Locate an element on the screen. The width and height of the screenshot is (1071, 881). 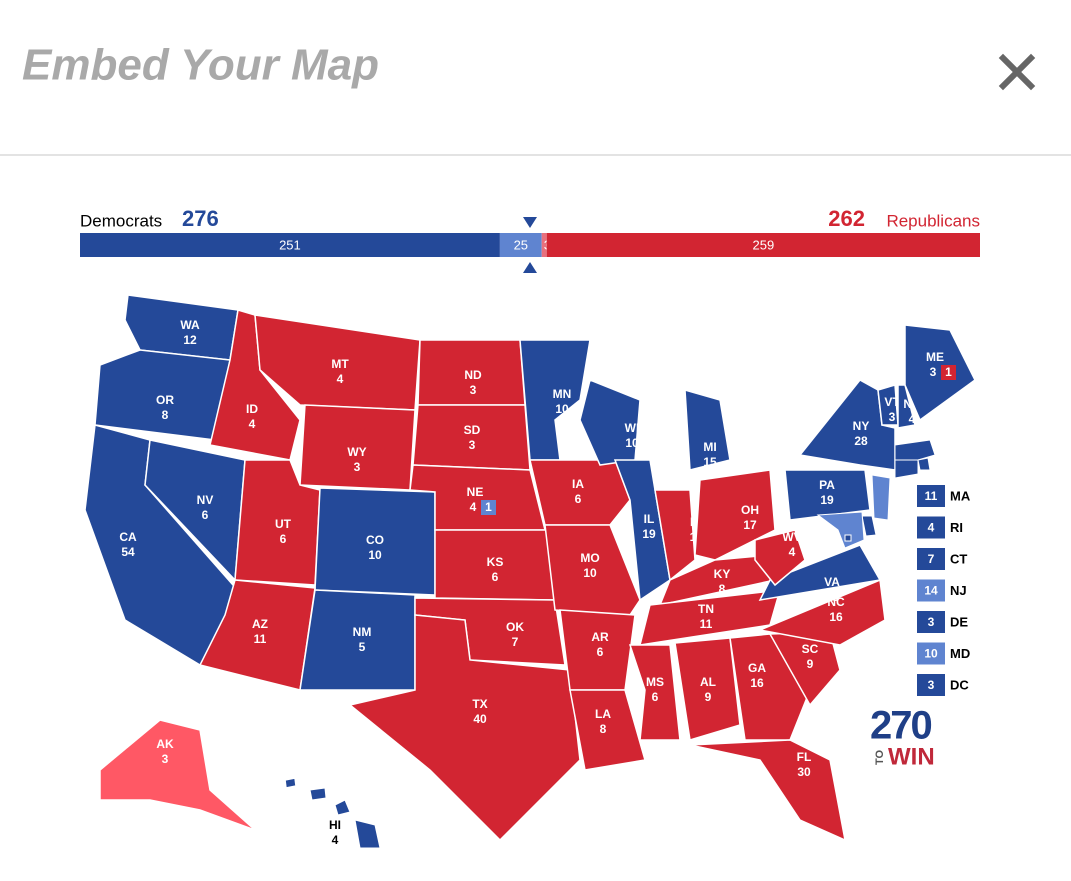
logo-to: TO is located at coordinates (880, 757).